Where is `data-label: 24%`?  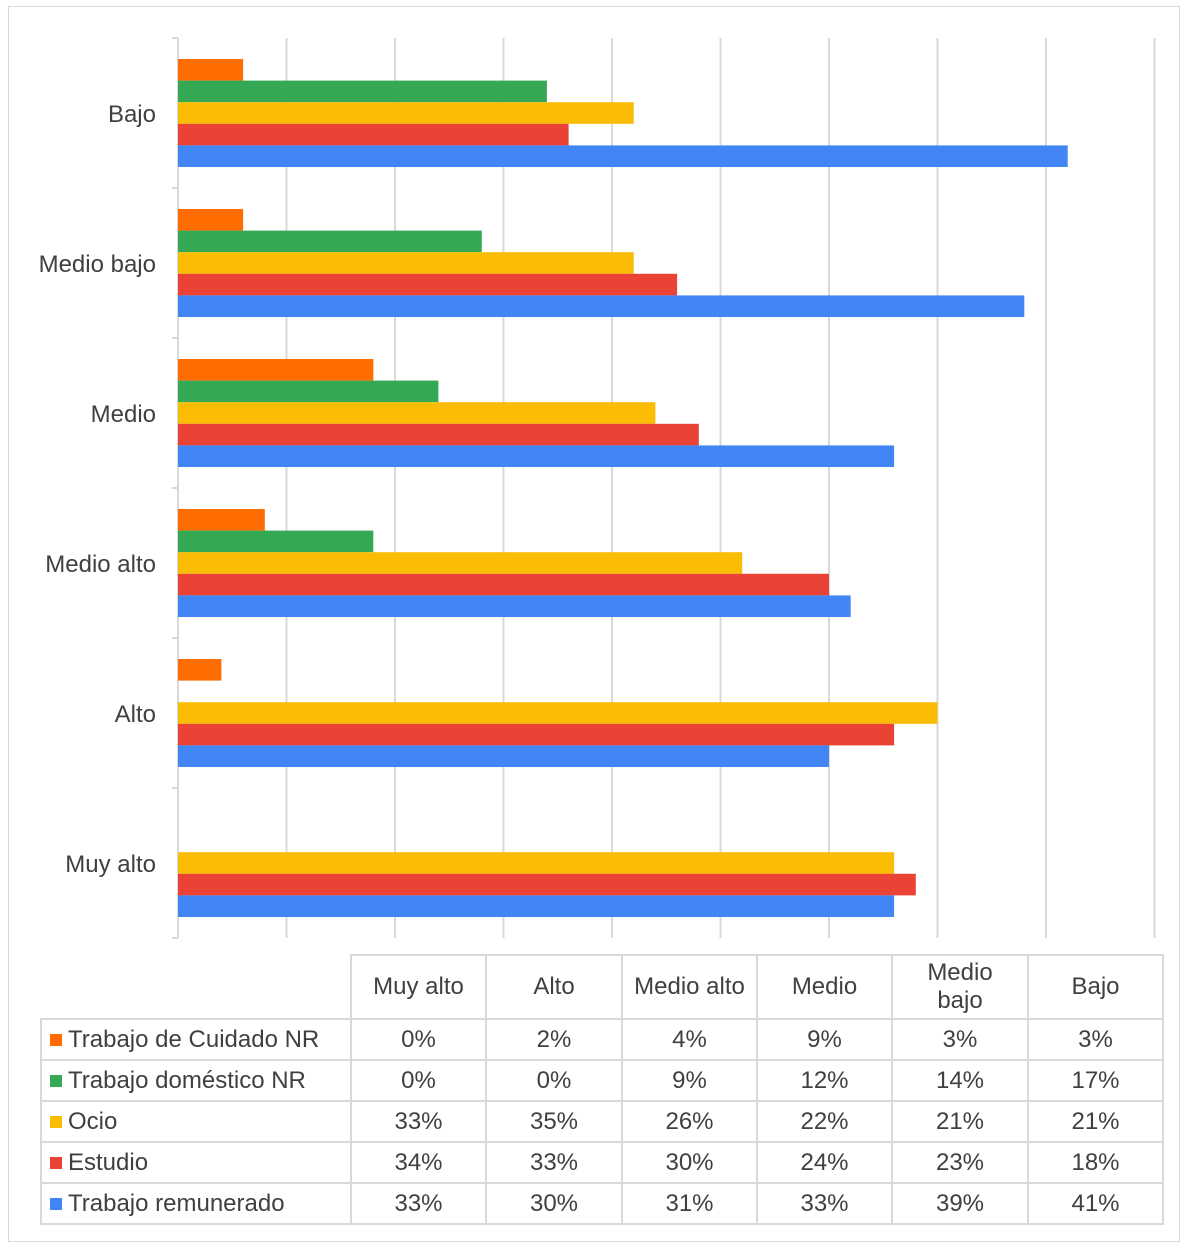
data-label: 24% is located at coordinates (824, 1162).